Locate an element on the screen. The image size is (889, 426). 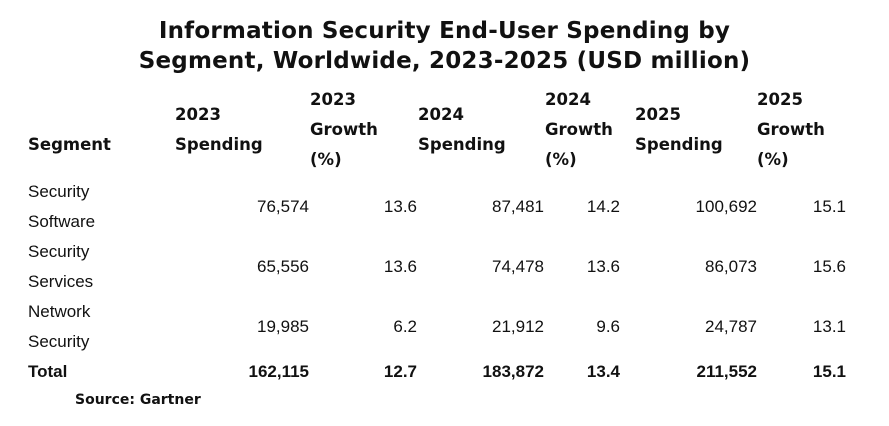
segment-label-line: Software is located at coordinates (62, 221).